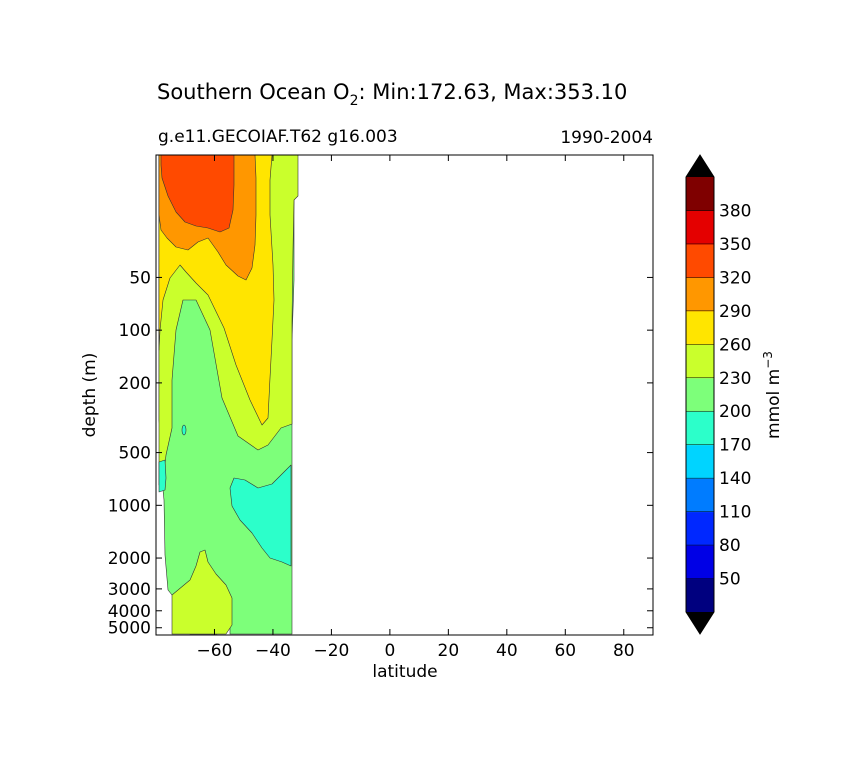 Image resolution: width=863 pixels, height=757 pixels. I want to click on y-tick-label: 200, so click(135, 384).